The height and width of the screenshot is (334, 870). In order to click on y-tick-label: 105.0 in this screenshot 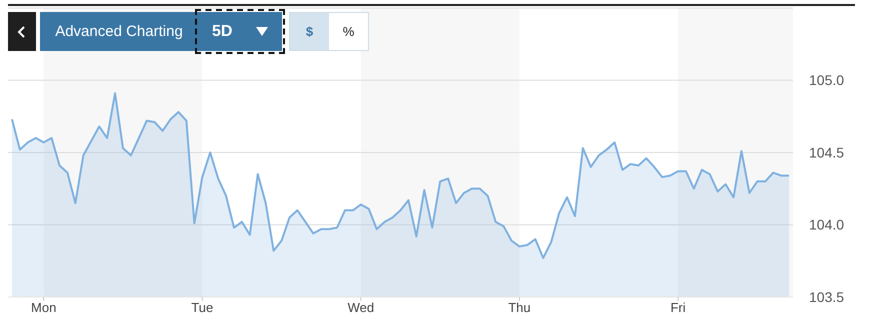, I will do `click(826, 80)`.